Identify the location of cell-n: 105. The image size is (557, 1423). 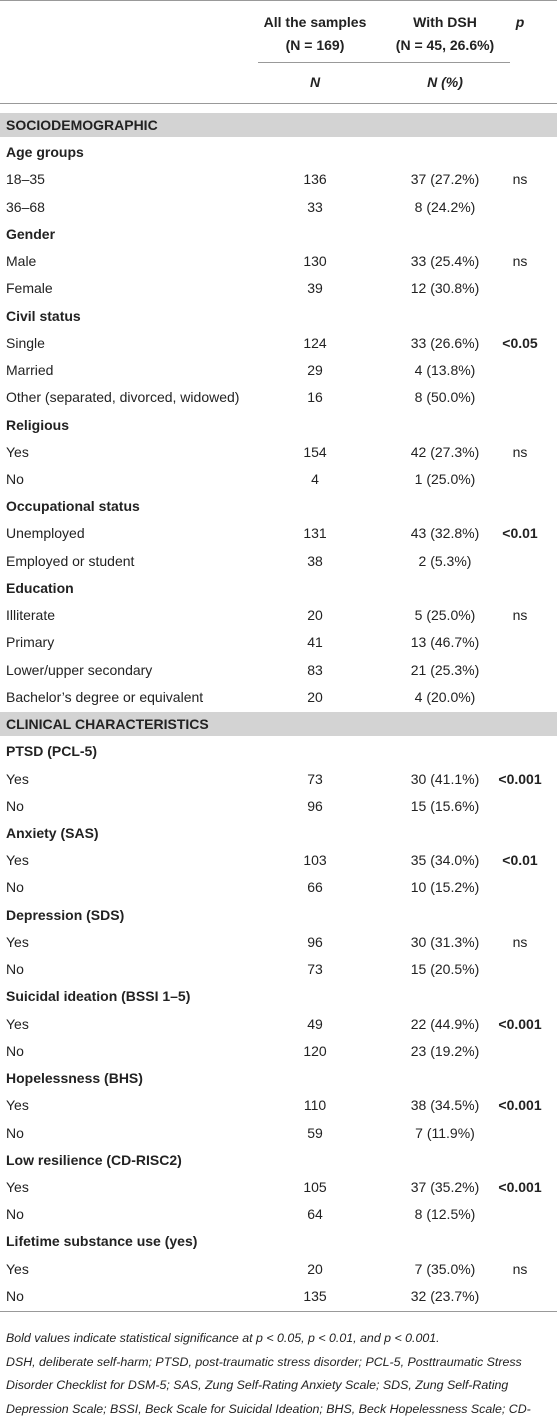
(315, 1186).